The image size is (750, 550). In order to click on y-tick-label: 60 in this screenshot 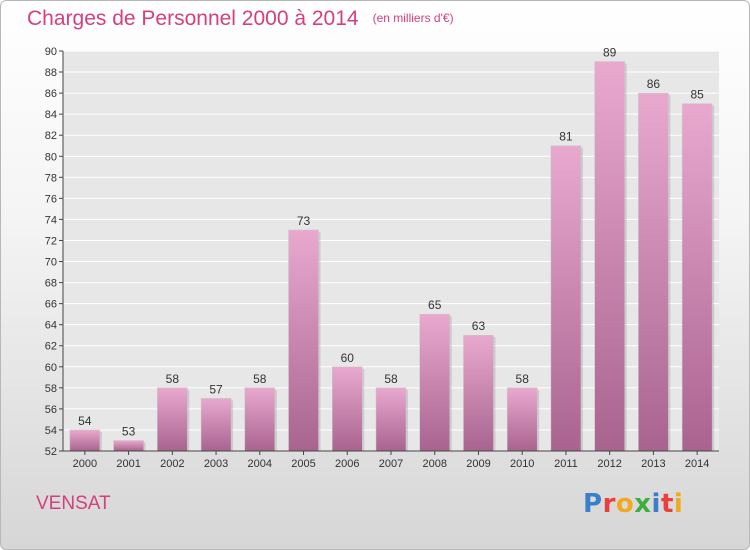, I will do `click(51, 368)`.